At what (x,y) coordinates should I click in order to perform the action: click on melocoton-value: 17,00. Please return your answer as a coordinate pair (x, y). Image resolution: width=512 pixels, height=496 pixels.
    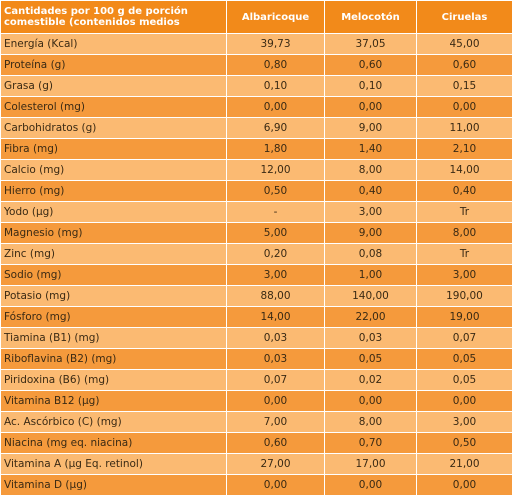
    Looking at the image, I should click on (370, 464).